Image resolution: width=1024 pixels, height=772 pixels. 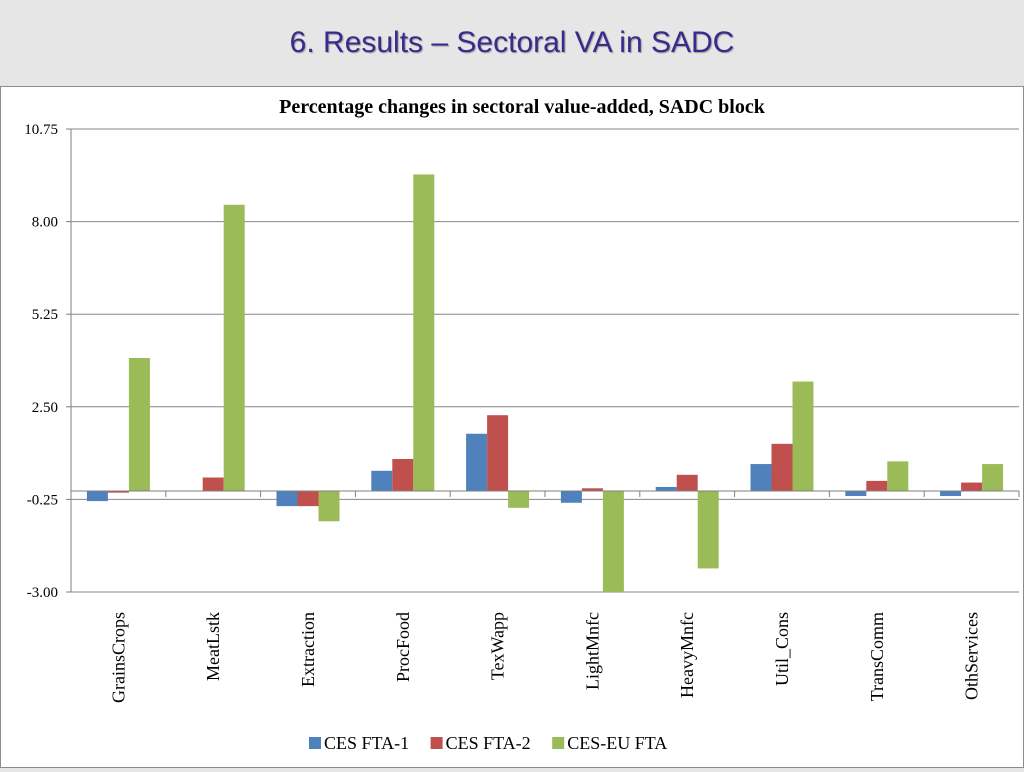 What do you see at coordinates (45, 408) in the screenshot?
I see `y-tick-label: 2.50` at bounding box center [45, 408].